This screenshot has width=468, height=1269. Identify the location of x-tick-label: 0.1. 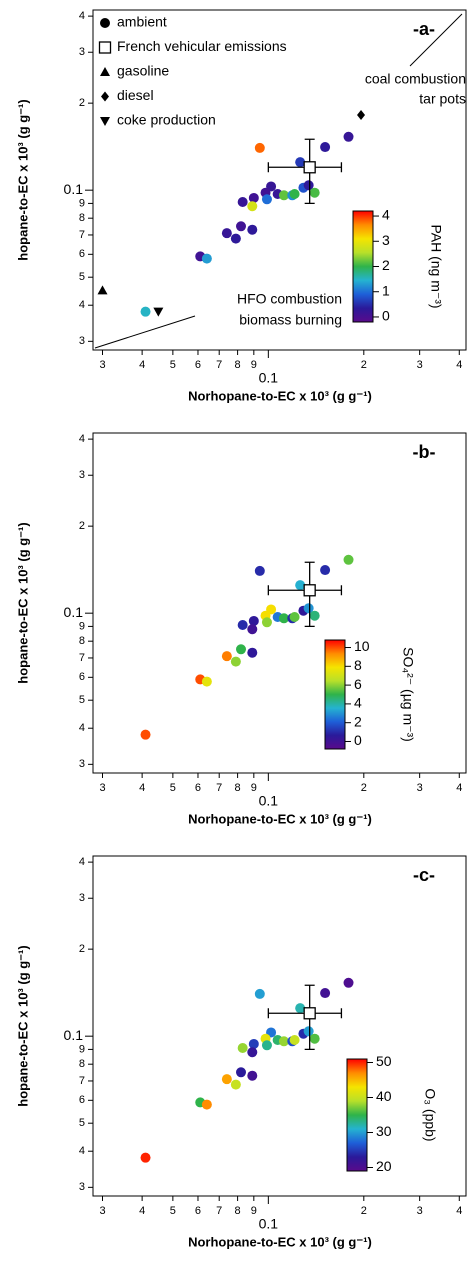
(269, 1224).